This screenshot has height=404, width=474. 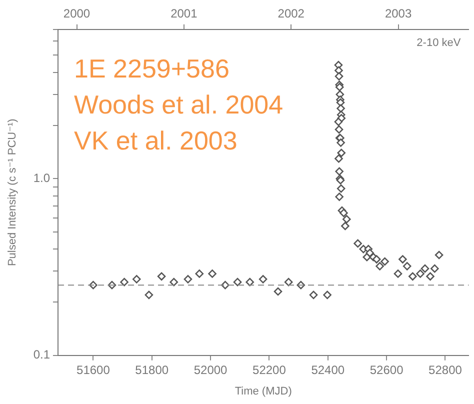 What do you see at coordinates (12, 192) in the screenshot?
I see `y-axis-title: Pulsed Intensity (c s⁻¹ PCU⁻¹)` at bounding box center [12, 192].